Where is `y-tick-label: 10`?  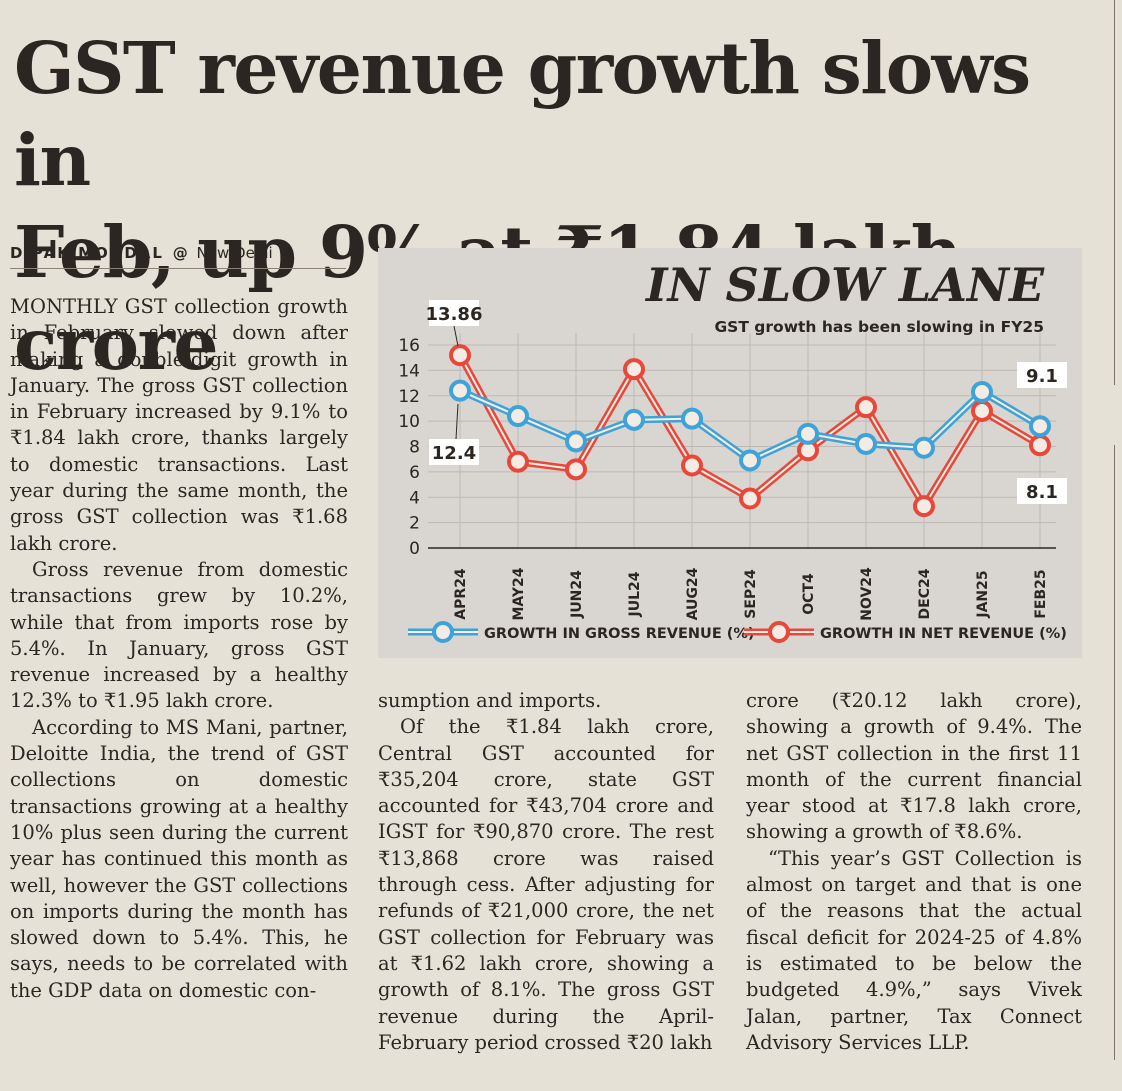
y-tick-label: 10 is located at coordinates (409, 422).